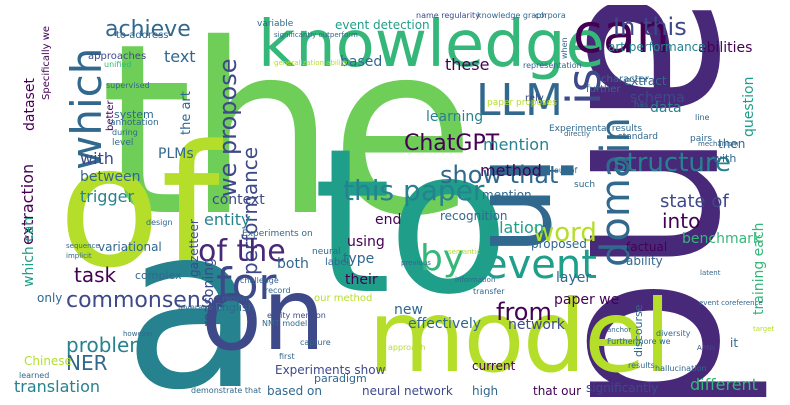 The image size is (790, 405). I want to click on word-high: high, so click(485, 390).